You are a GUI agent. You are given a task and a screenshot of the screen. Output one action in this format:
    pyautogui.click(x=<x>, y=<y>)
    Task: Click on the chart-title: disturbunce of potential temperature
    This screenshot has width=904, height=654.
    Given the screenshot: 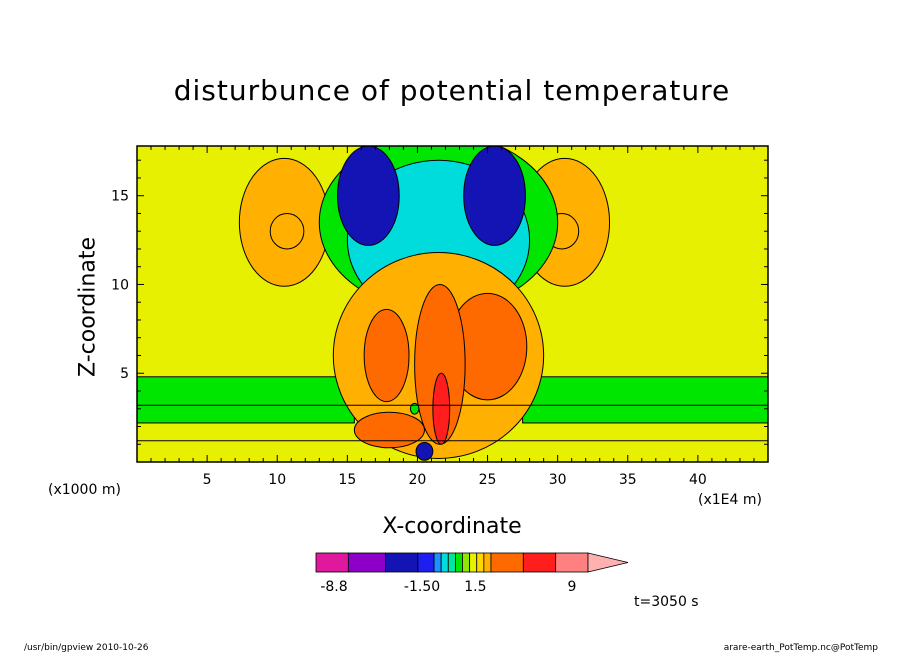 What is the action you would take?
    pyautogui.click(x=452, y=90)
    